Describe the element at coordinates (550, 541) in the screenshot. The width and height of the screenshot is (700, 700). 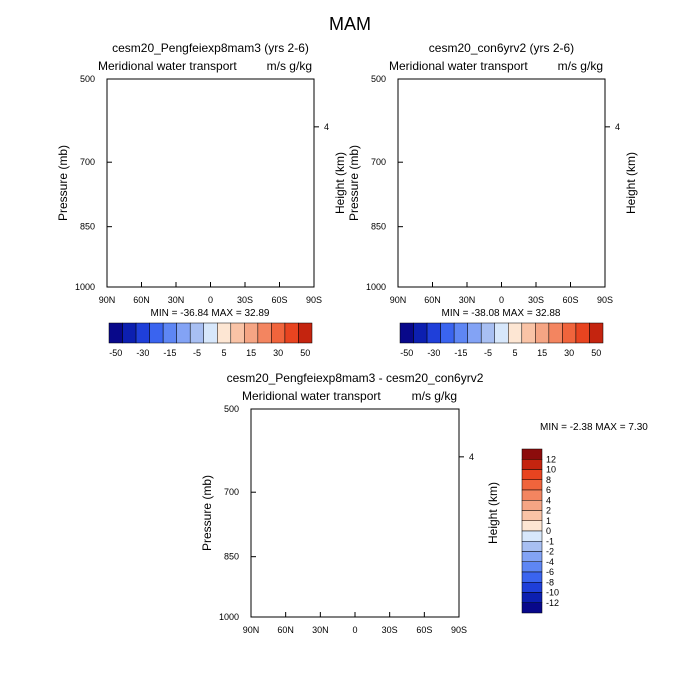
I see `colorbar-label: -1` at that location.